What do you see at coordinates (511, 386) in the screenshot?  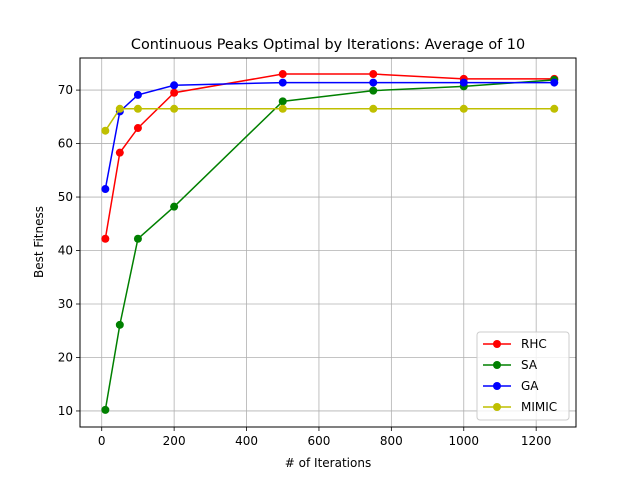 I see `legend-item-ga: GA` at bounding box center [511, 386].